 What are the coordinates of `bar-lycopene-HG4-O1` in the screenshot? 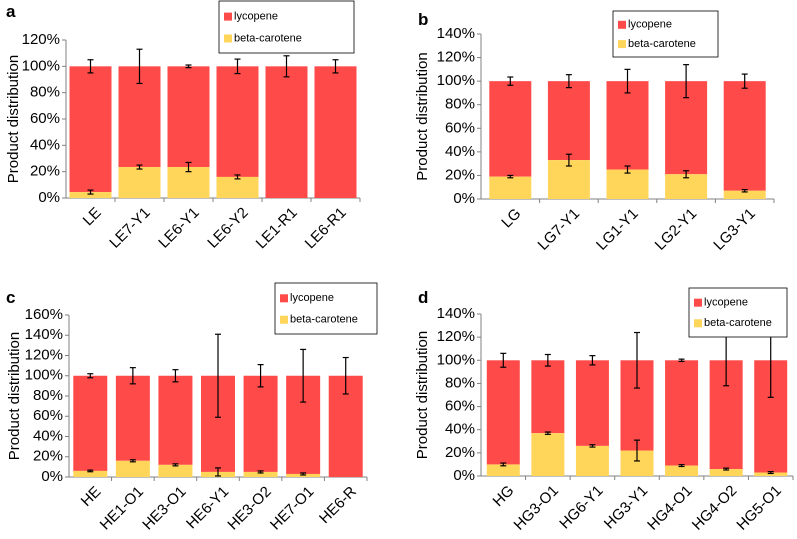 It's located at (682, 413).